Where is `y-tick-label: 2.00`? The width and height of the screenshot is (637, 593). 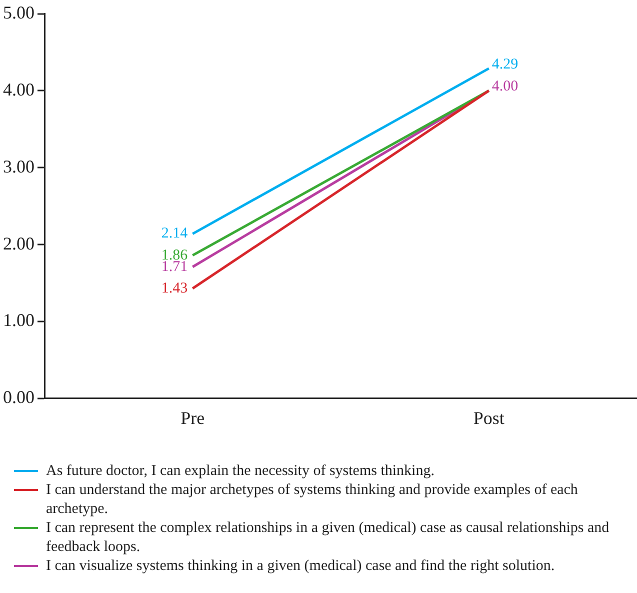
y-tick-label: 2.00 is located at coordinates (18, 243).